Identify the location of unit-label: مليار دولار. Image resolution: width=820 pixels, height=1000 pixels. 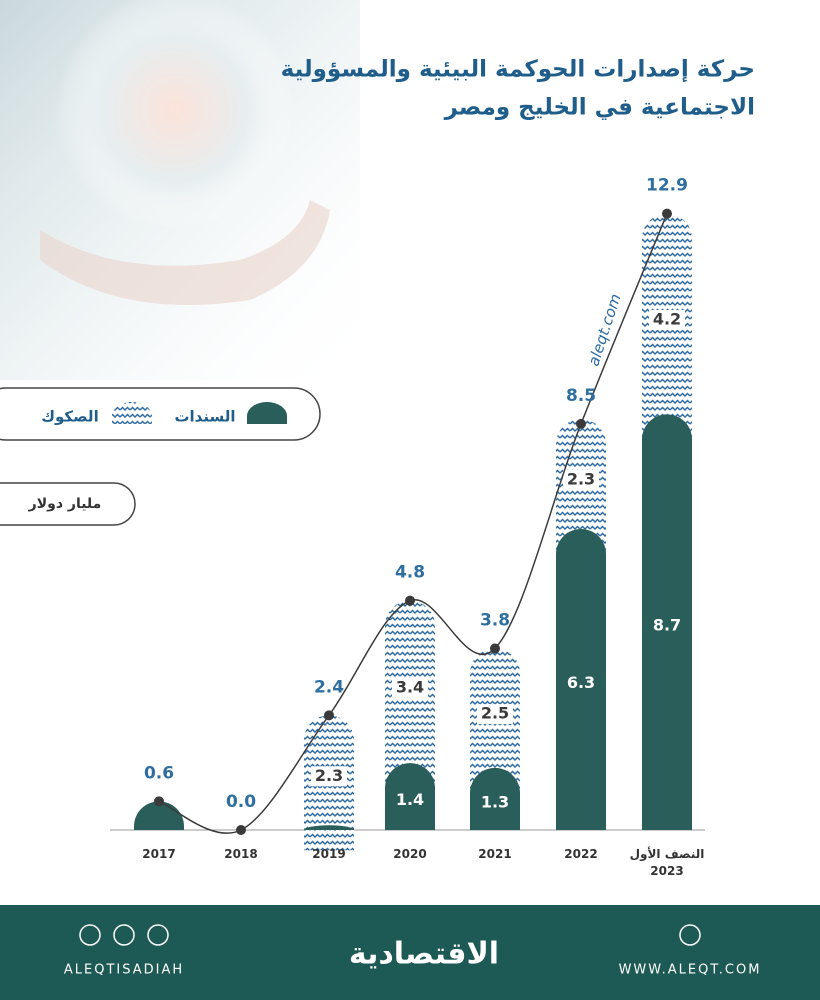
(65, 504).